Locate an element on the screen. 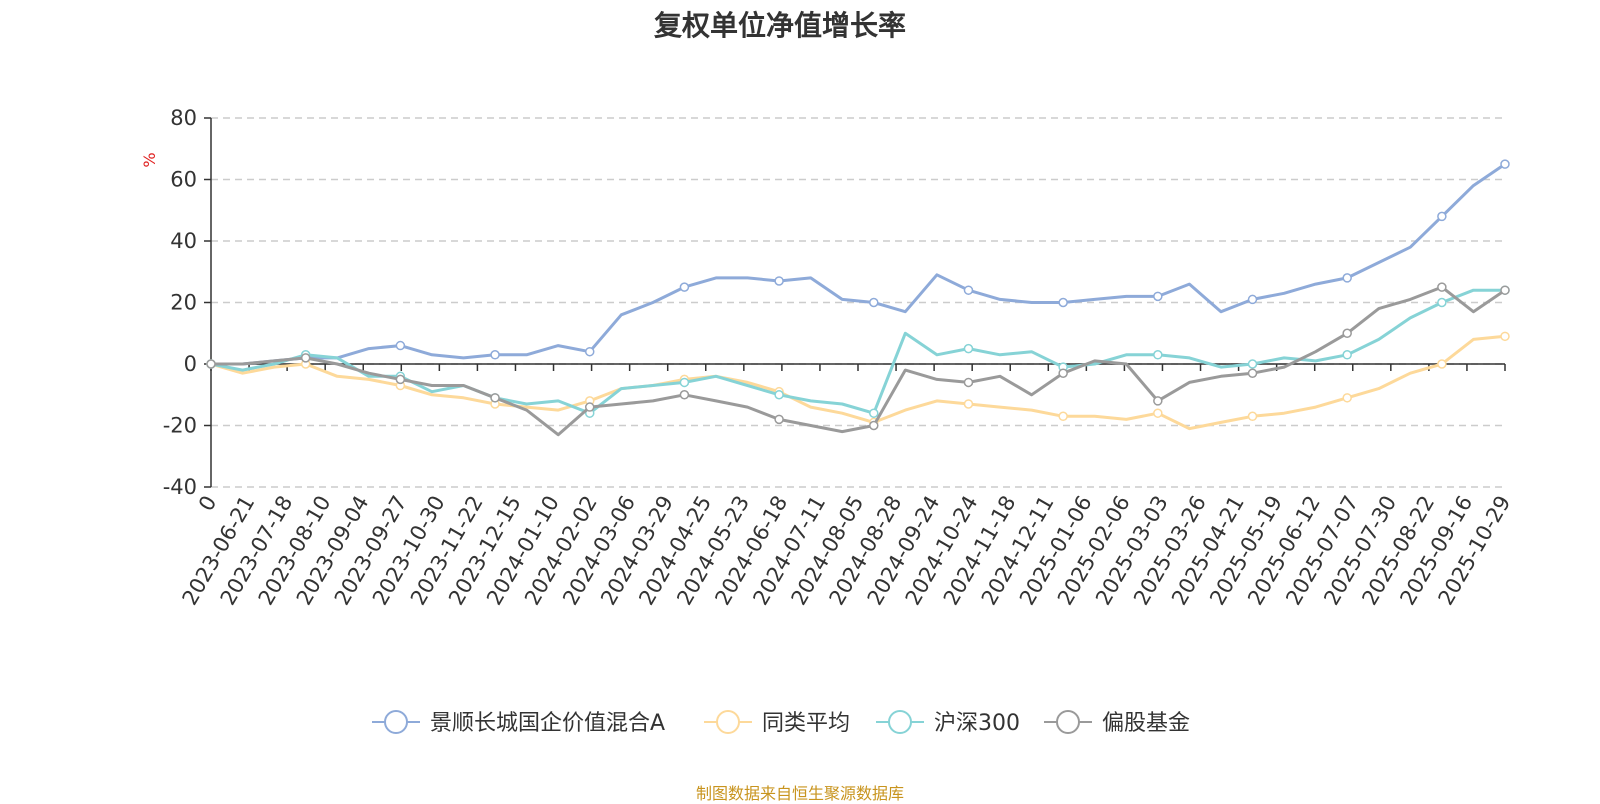 This screenshot has height=804, width=1600. legend: 景顺长城国企价值混合A 同类平均 沪深300 偏股基金 is located at coordinates (781, 723).